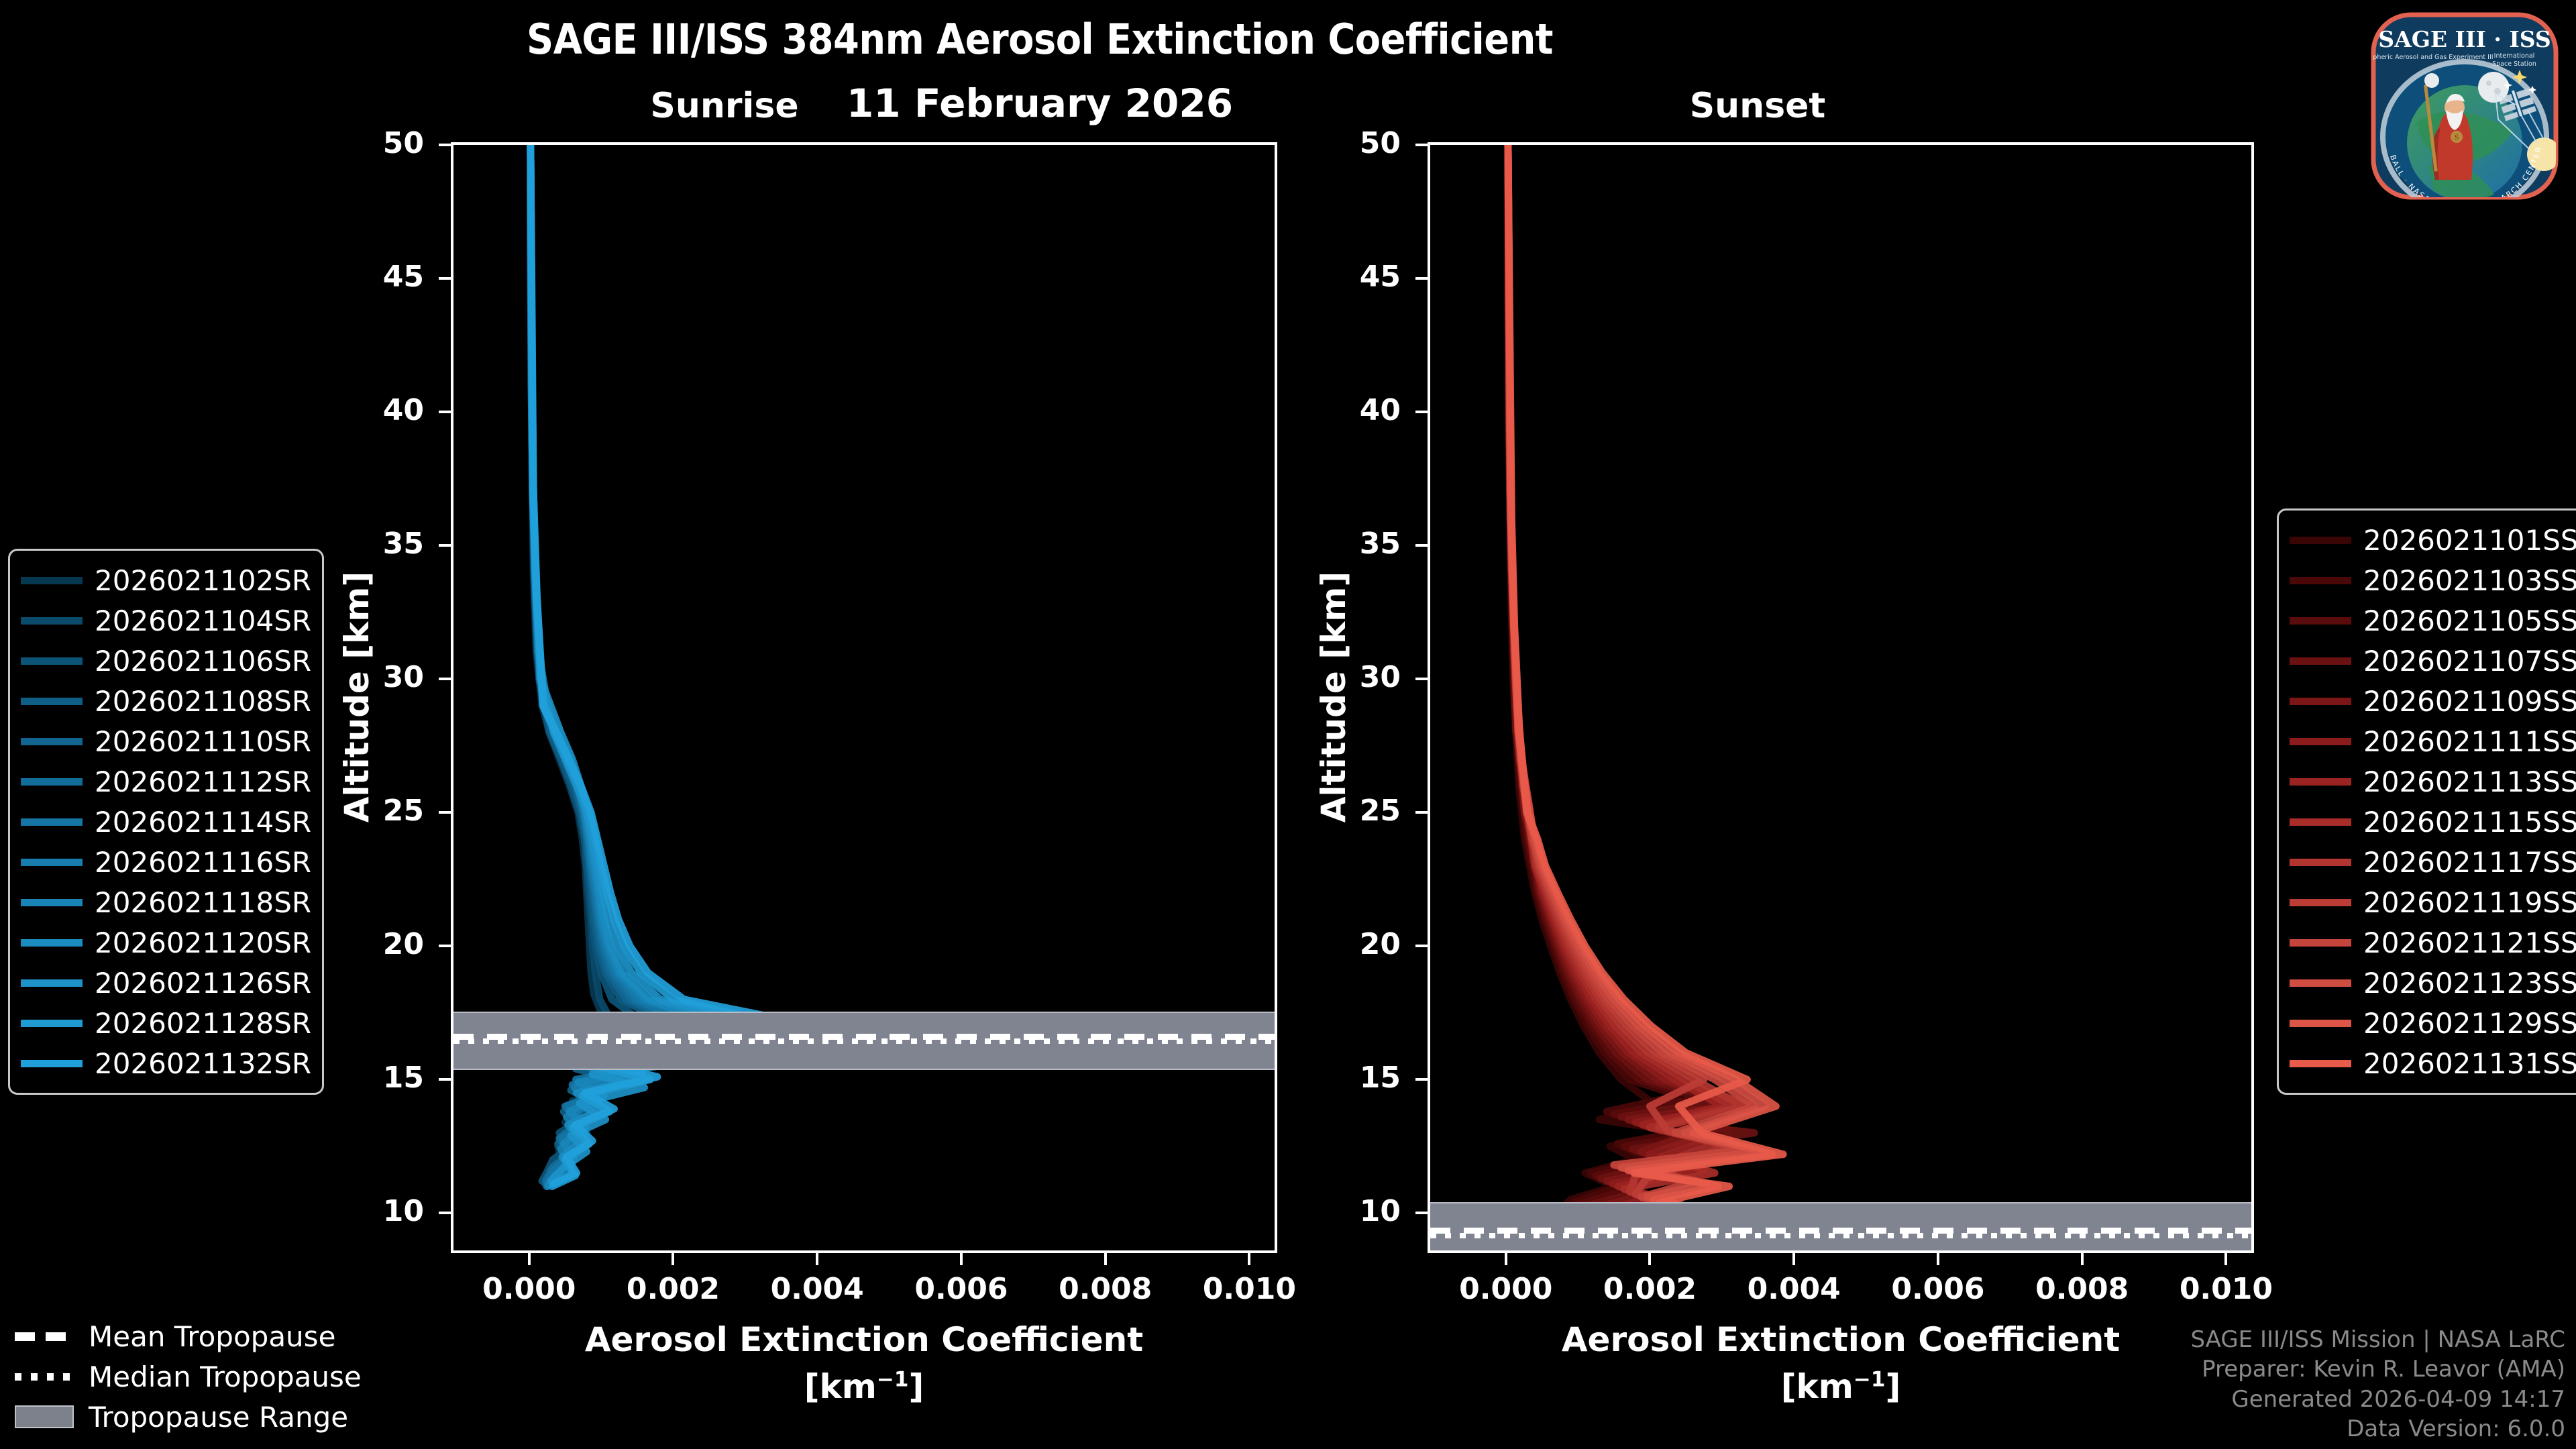 Image resolution: width=2576 pixels, height=1449 pixels. I want to click on legend-item: 2026021101SS, so click(2433, 540).